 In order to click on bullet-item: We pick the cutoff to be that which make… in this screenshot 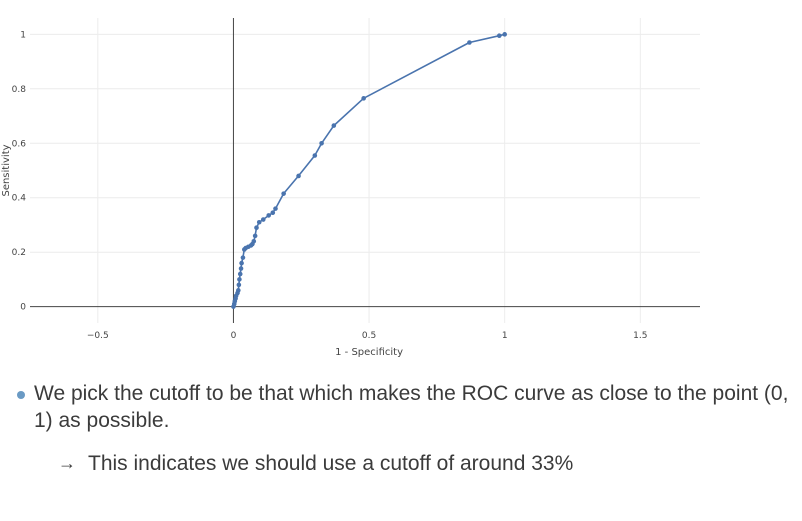, I will do `click(404, 407)`.